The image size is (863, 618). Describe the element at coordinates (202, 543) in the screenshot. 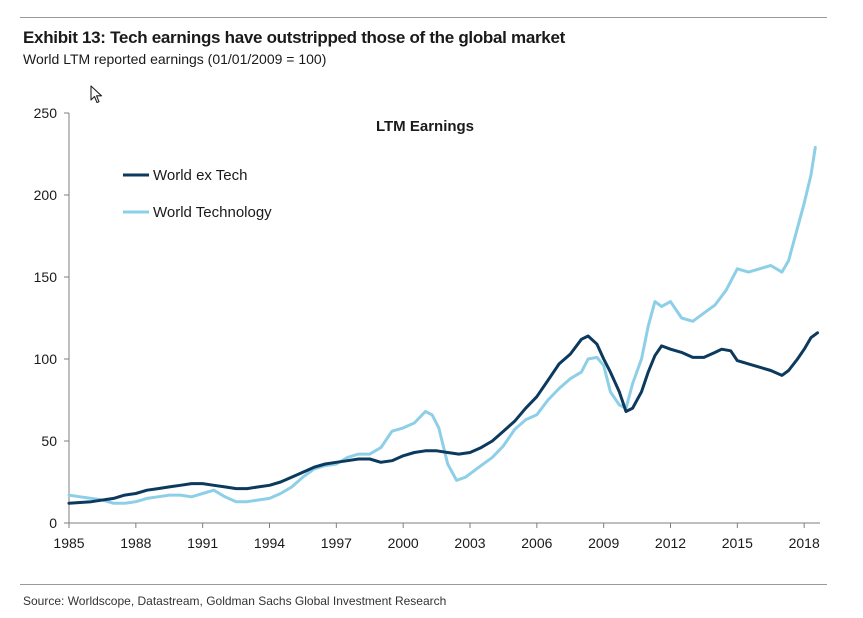

I see `x-tick-label: 1991` at that location.